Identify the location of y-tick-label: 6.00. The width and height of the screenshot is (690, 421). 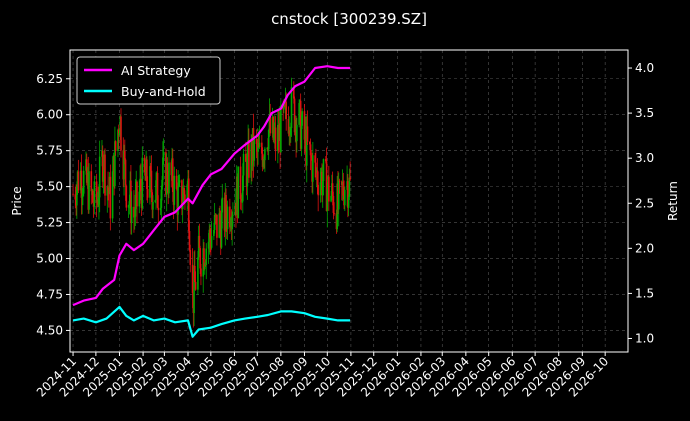
(49, 115).